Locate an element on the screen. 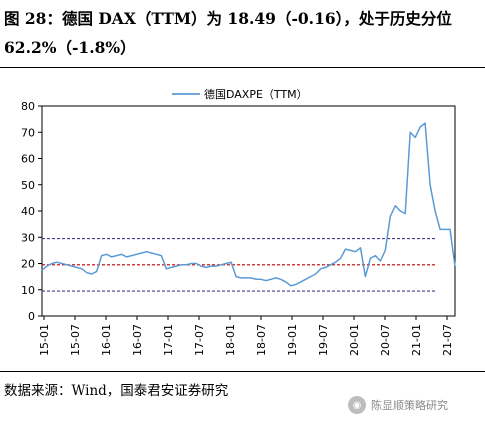  x-tick-label: 19-01 is located at coordinates (292, 340).